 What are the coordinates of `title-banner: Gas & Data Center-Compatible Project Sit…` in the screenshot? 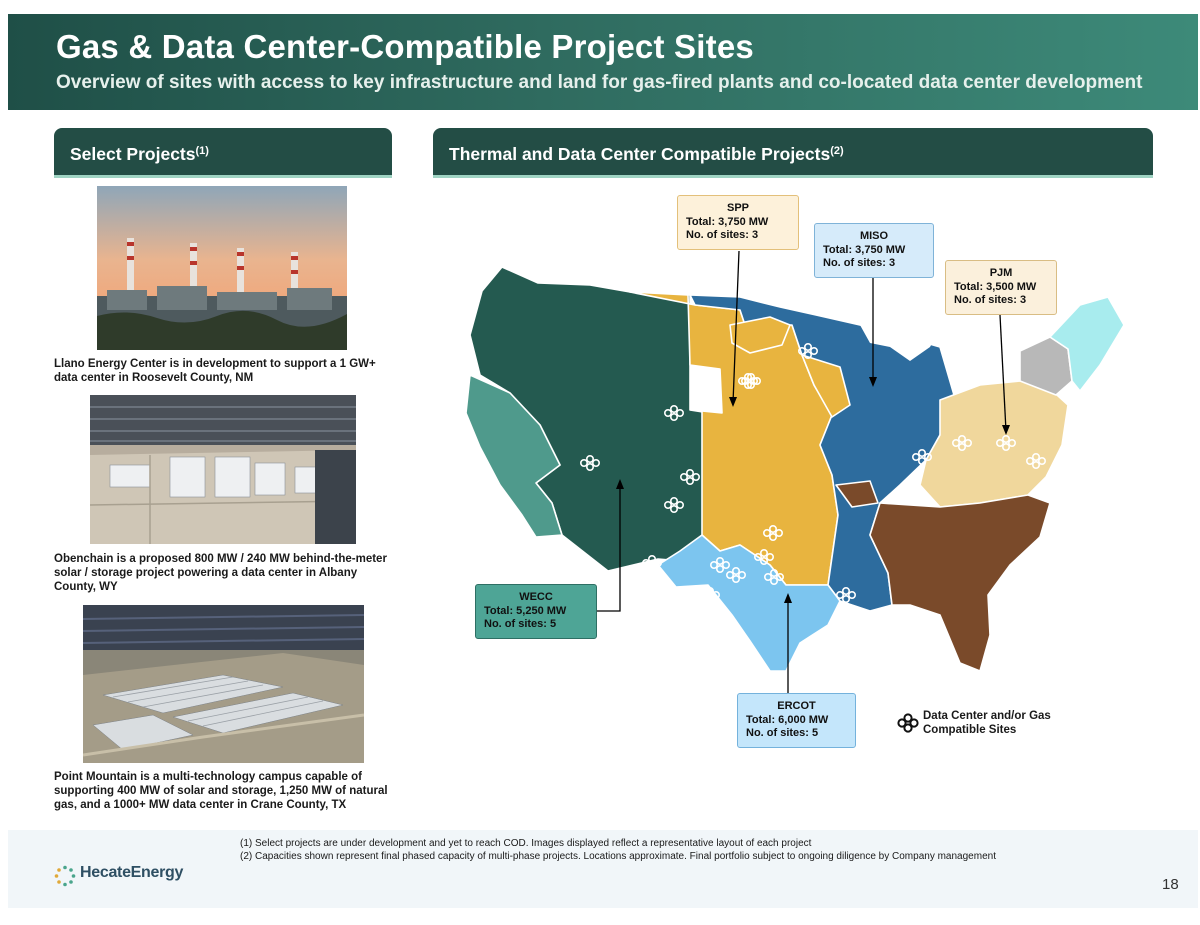 It's located at (603, 62).